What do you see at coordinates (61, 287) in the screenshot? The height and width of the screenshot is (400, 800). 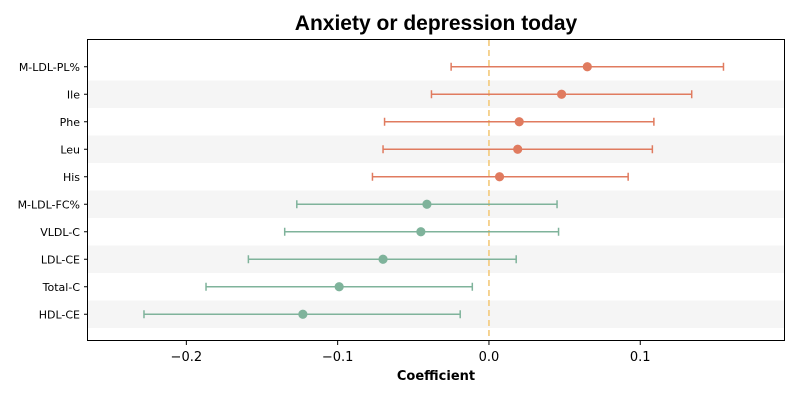 I see `y-tick-label: Total-C` at bounding box center [61, 287].